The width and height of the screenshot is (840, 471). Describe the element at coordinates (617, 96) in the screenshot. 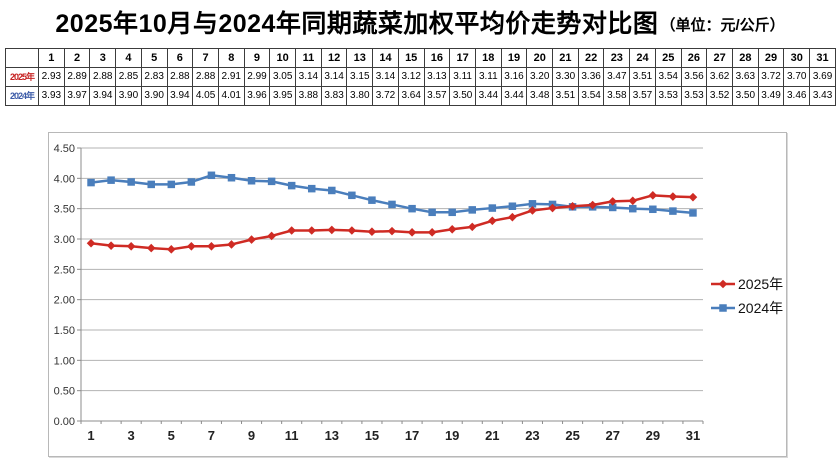

I see `table-value-cell: 3.58` at that location.